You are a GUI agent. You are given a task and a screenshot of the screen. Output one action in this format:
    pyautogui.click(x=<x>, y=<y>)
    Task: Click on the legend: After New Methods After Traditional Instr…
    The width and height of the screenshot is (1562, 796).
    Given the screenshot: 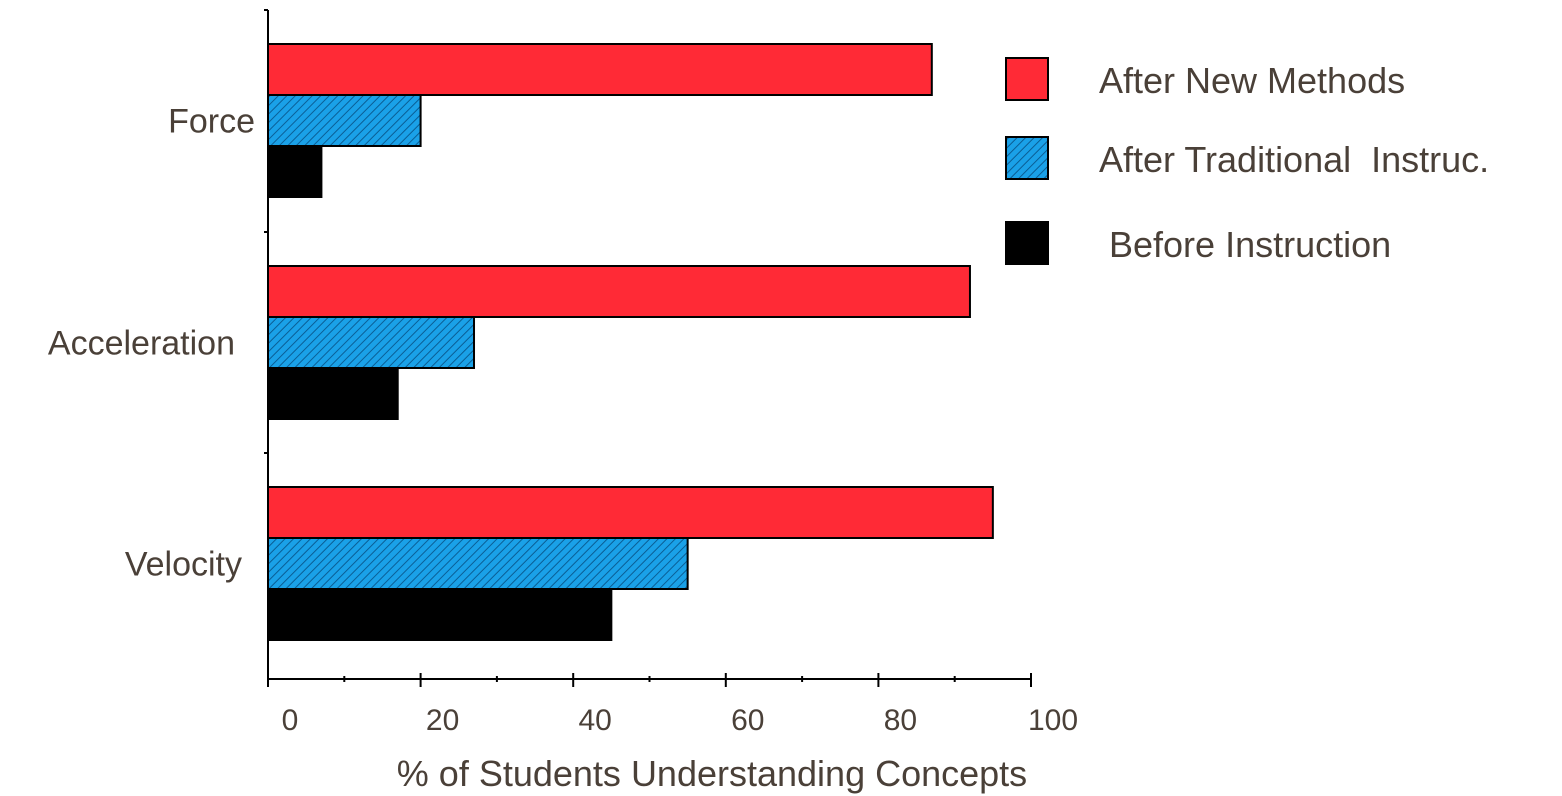 What is the action you would take?
    pyautogui.click(x=1247, y=161)
    